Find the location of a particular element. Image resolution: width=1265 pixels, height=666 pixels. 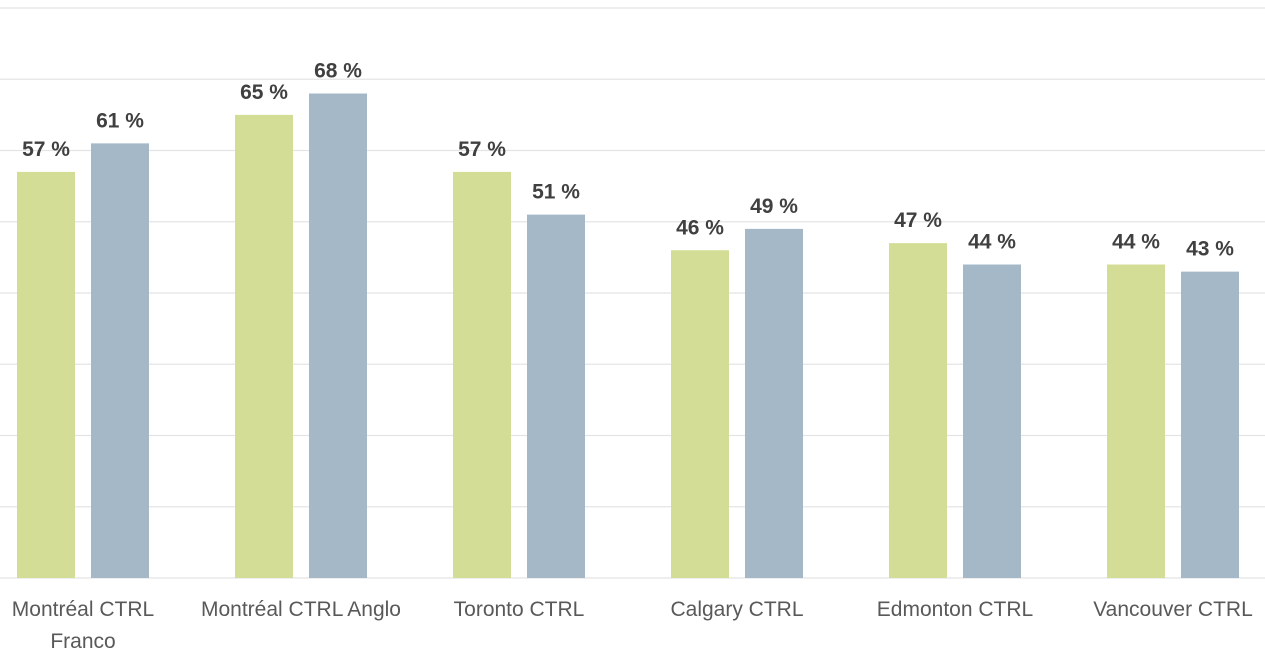

x-tick-label: Edmonton CTRL is located at coordinates (955, 609).